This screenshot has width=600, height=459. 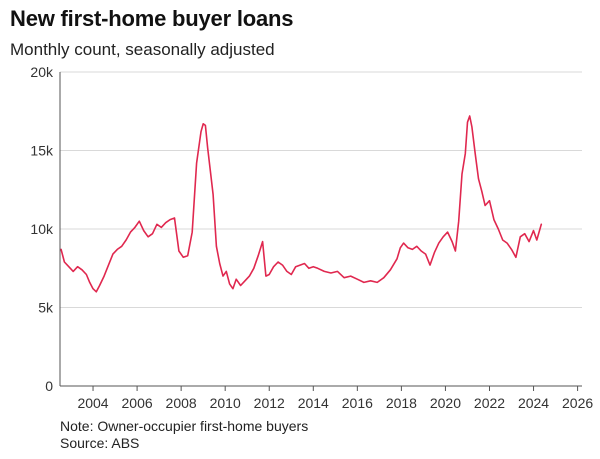 What do you see at coordinates (49, 386) in the screenshot?
I see `y-tick-label: 0` at bounding box center [49, 386].